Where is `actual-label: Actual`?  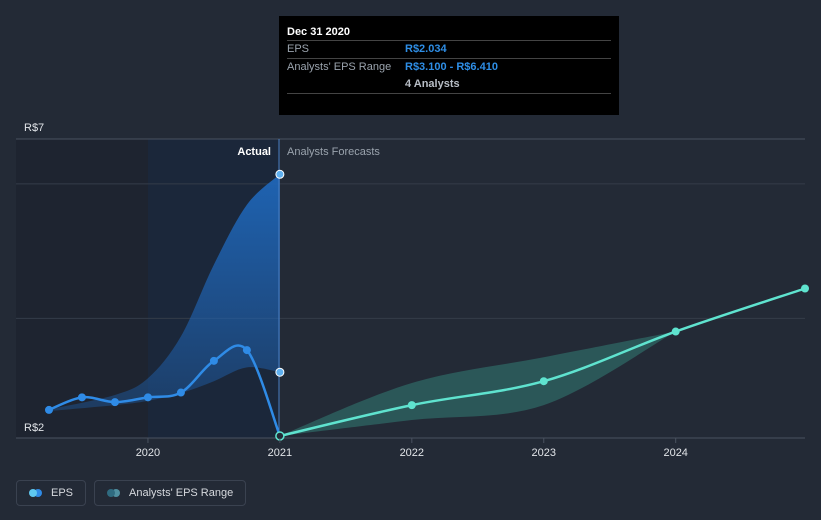
actual-label: Actual is located at coordinates (254, 152).